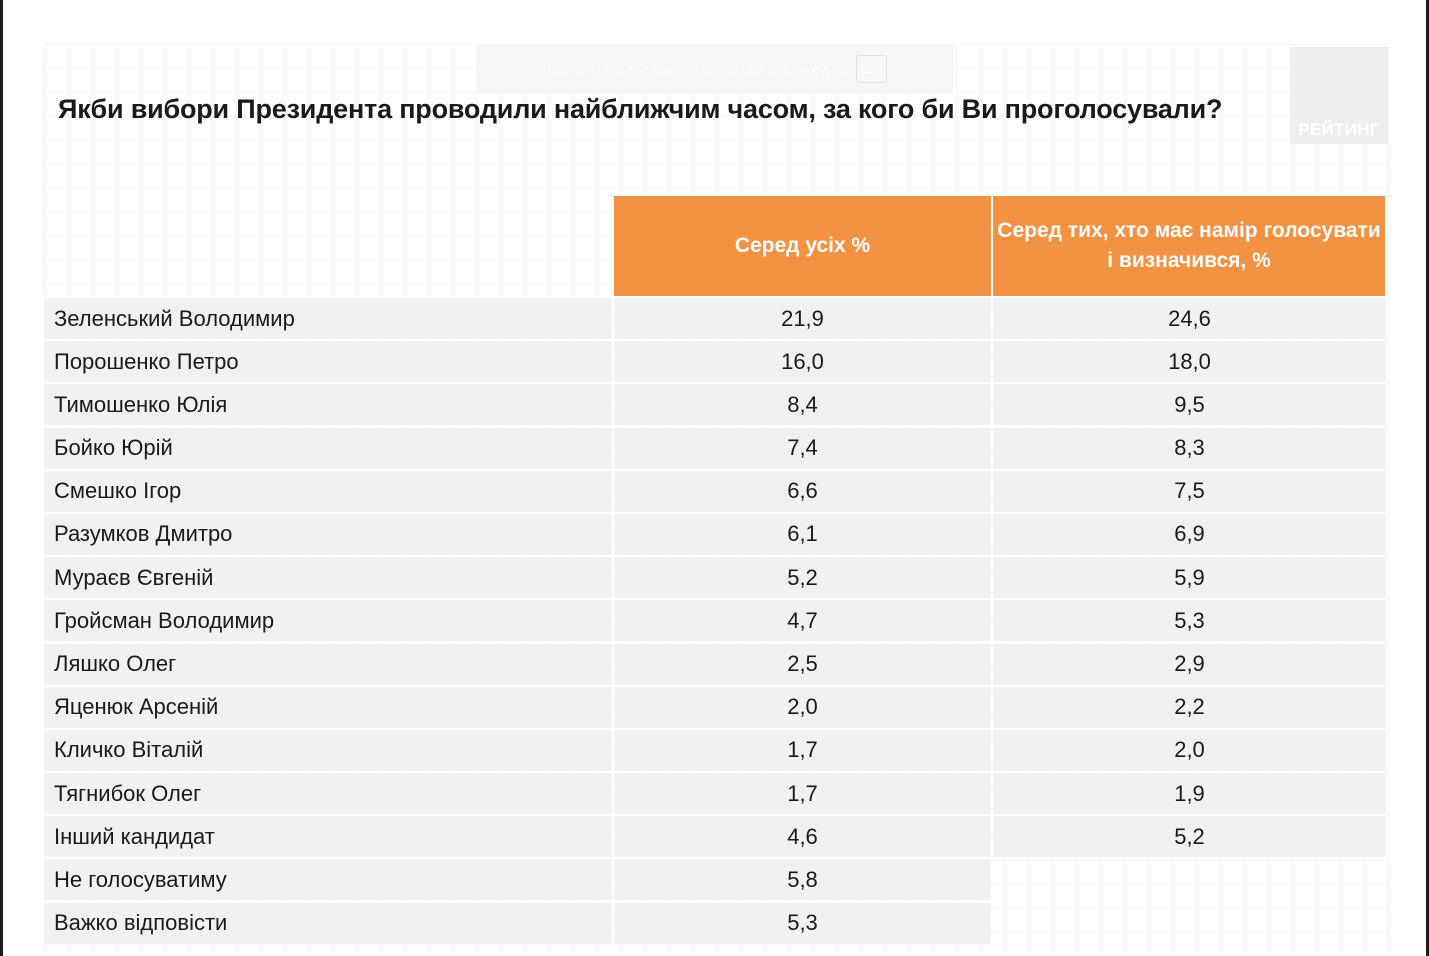  Describe the element at coordinates (802, 837) in the screenshot. I see `value-all: 4,6` at that location.